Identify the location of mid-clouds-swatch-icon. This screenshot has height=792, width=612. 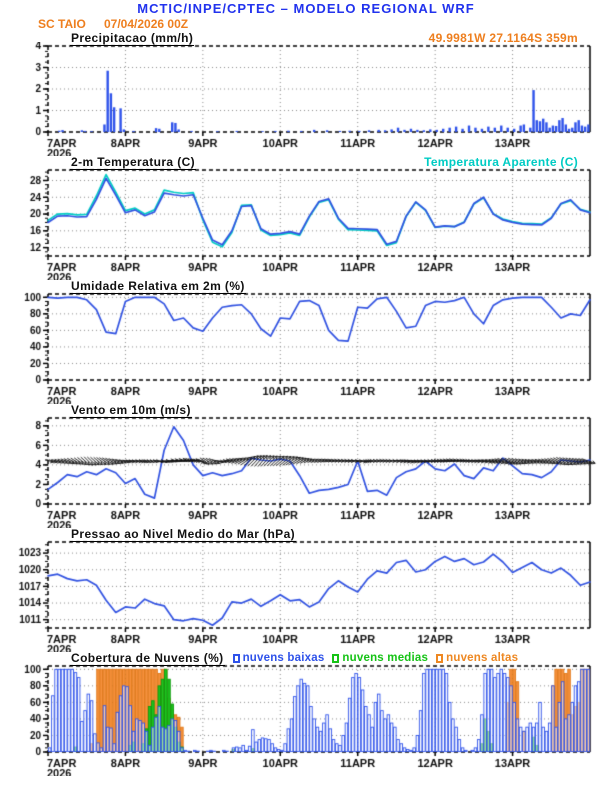
(336, 658).